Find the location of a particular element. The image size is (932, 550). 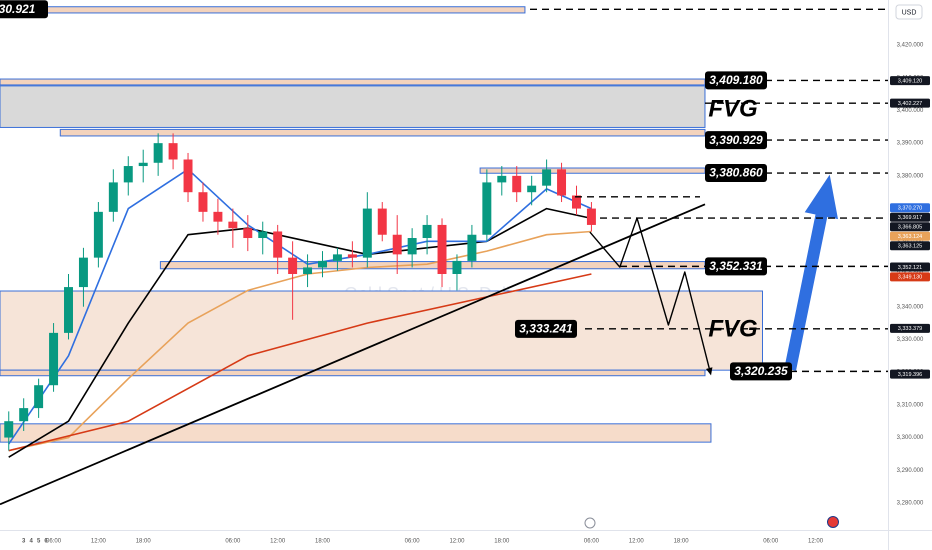

level-label: 3,380.860 is located at coordinates (736, 173).